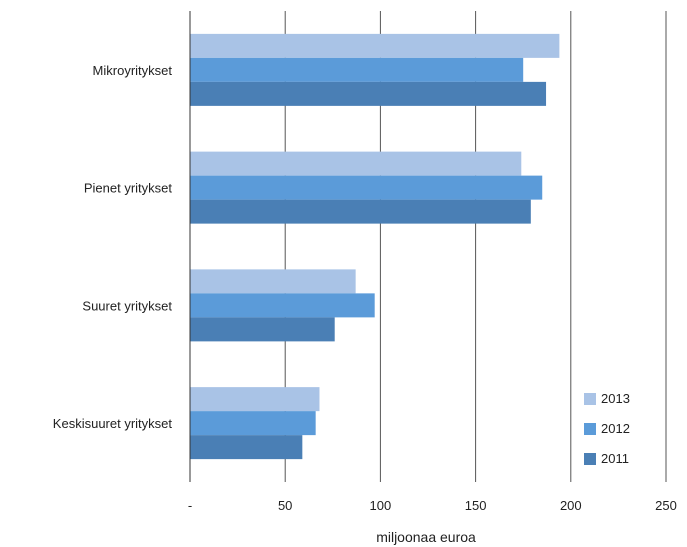 Image resolution: width=687 pixels, height=547 pixels. Describe the element at coordinates (128, 188) in the screenshot. I see `category-label: Pienet yritykset` at that location.